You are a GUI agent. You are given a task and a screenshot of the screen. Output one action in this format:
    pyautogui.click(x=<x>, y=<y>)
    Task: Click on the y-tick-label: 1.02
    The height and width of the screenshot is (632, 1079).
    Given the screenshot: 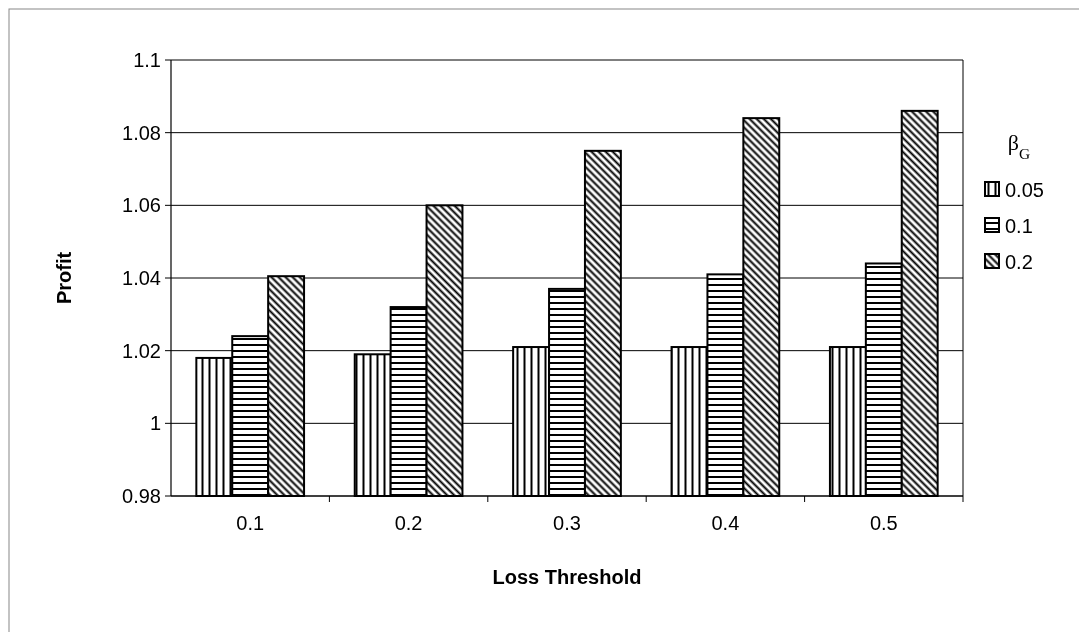 What is the action you would take?
    pyautogui.click(x=141, y=350)
    